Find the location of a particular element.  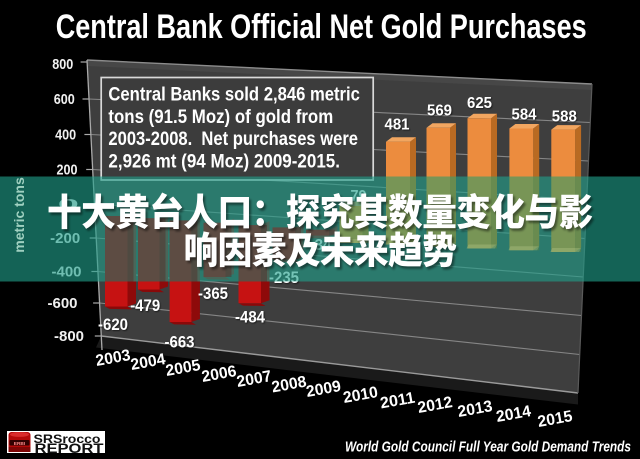

svg-text: -484 is located at coordinates (250, 318).